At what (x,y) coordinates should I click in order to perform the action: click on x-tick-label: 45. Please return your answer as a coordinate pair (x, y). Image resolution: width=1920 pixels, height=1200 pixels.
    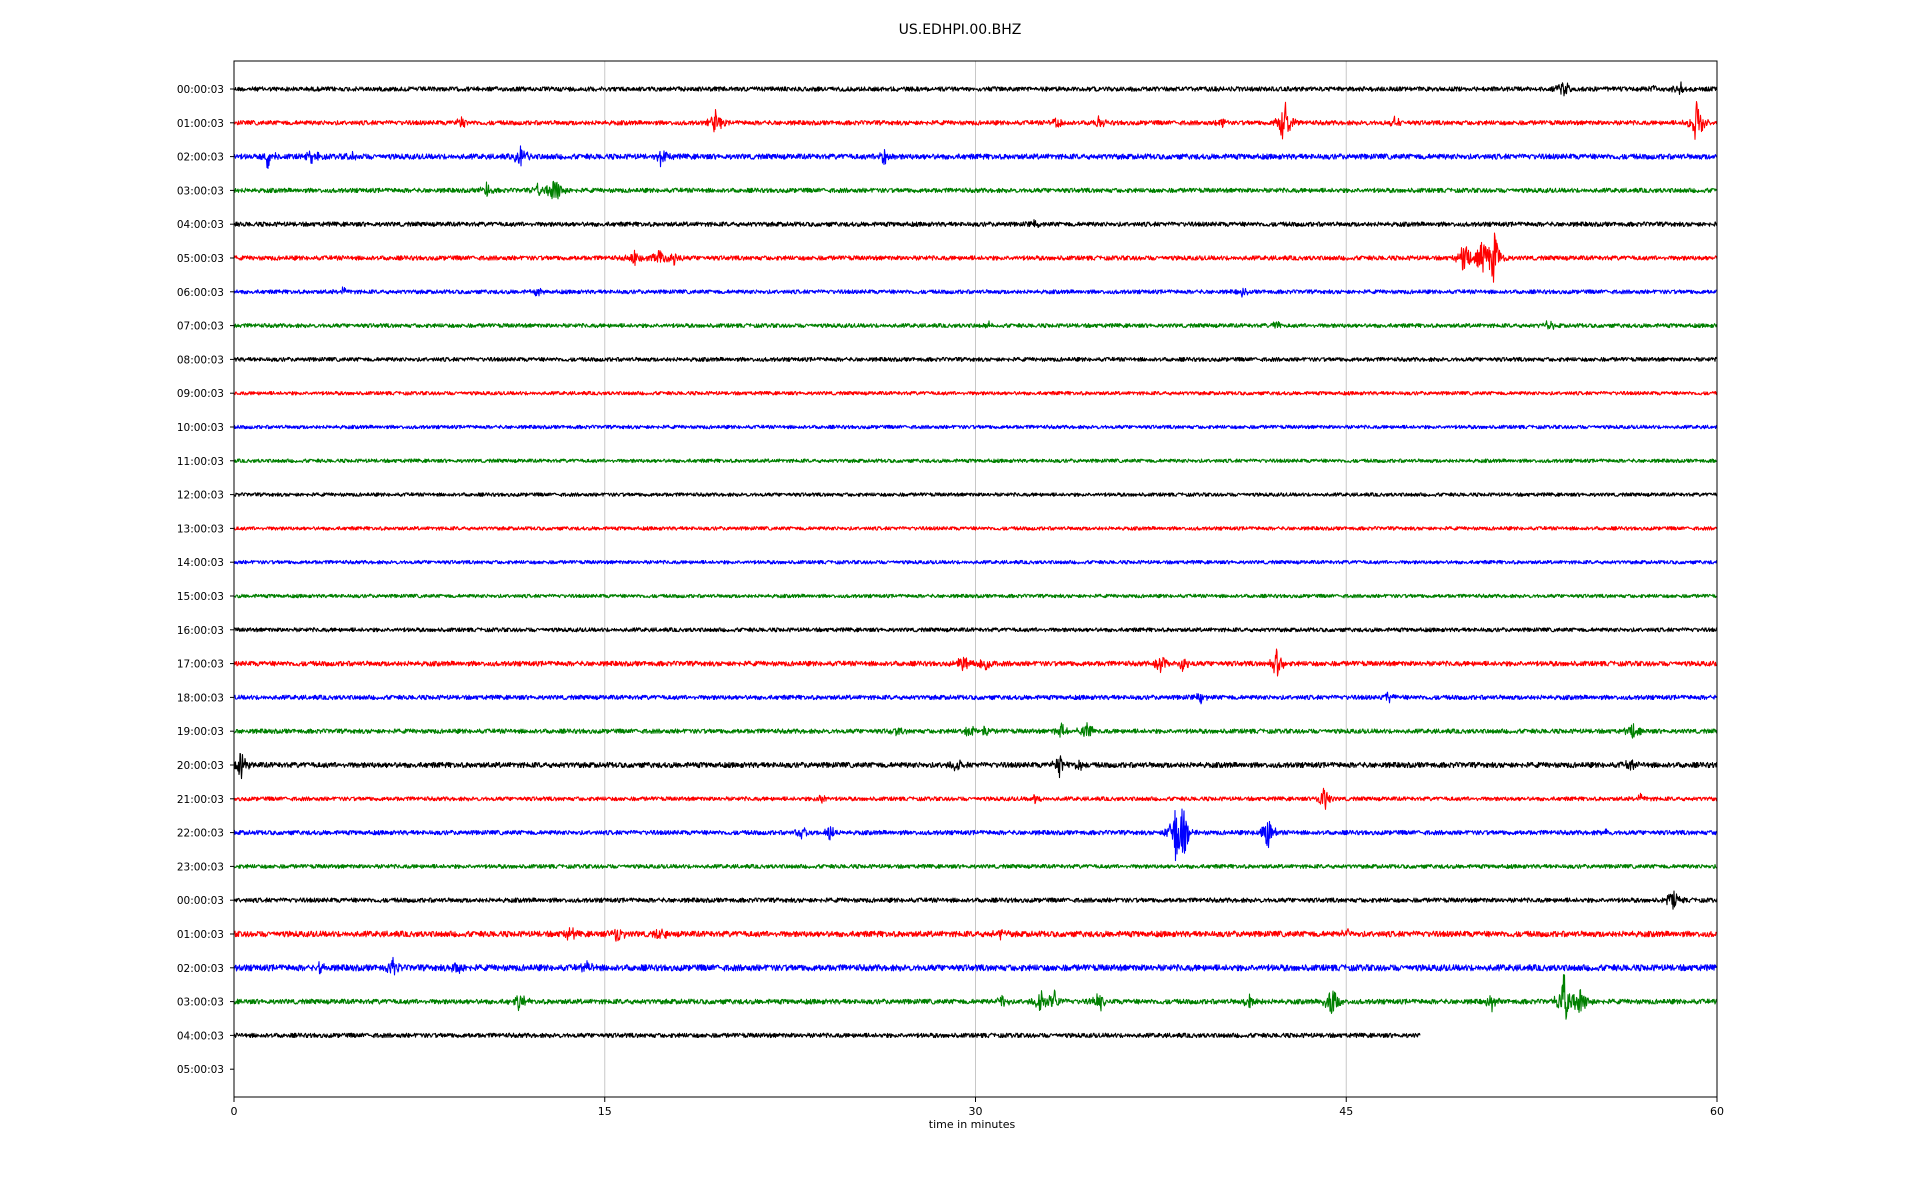
    Looking at the image, I should click on (1346, 1111).